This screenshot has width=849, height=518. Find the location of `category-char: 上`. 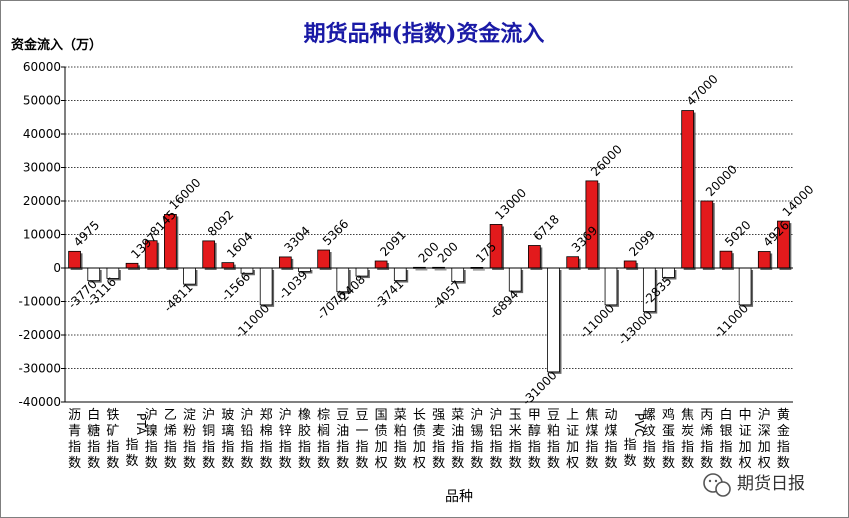

category-char: 上 is located at coordinates (572, 415).